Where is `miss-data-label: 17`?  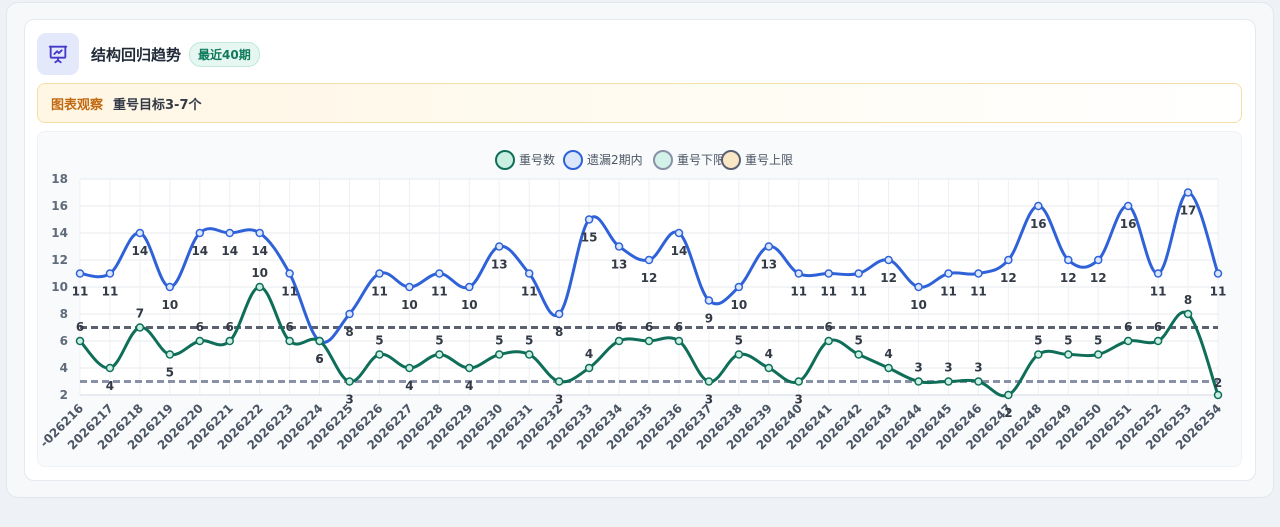 miss-data-label: 17 is located at coordinates (1188, 211).